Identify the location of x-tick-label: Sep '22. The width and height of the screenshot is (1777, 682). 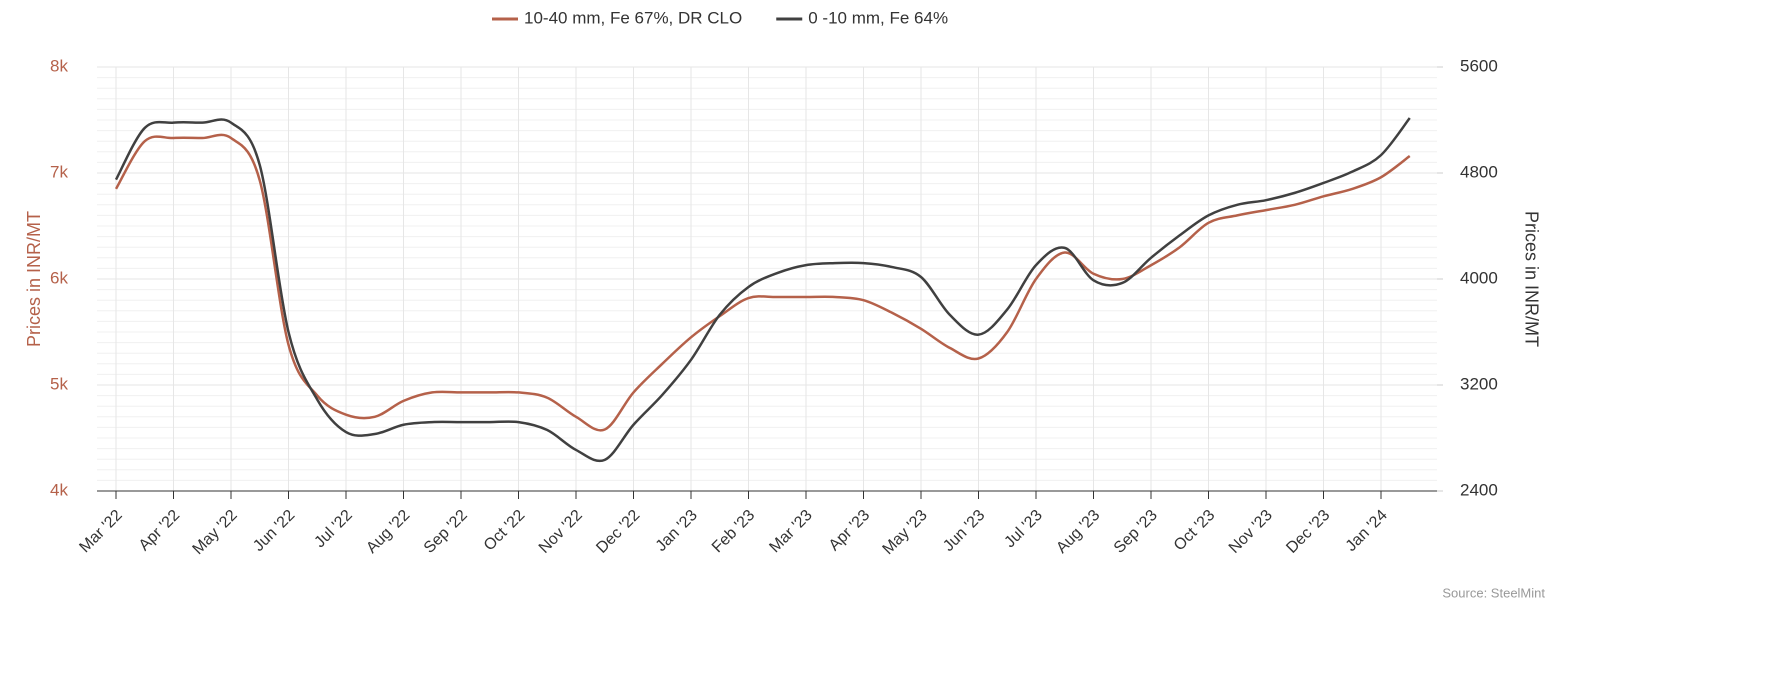
(446, 532).